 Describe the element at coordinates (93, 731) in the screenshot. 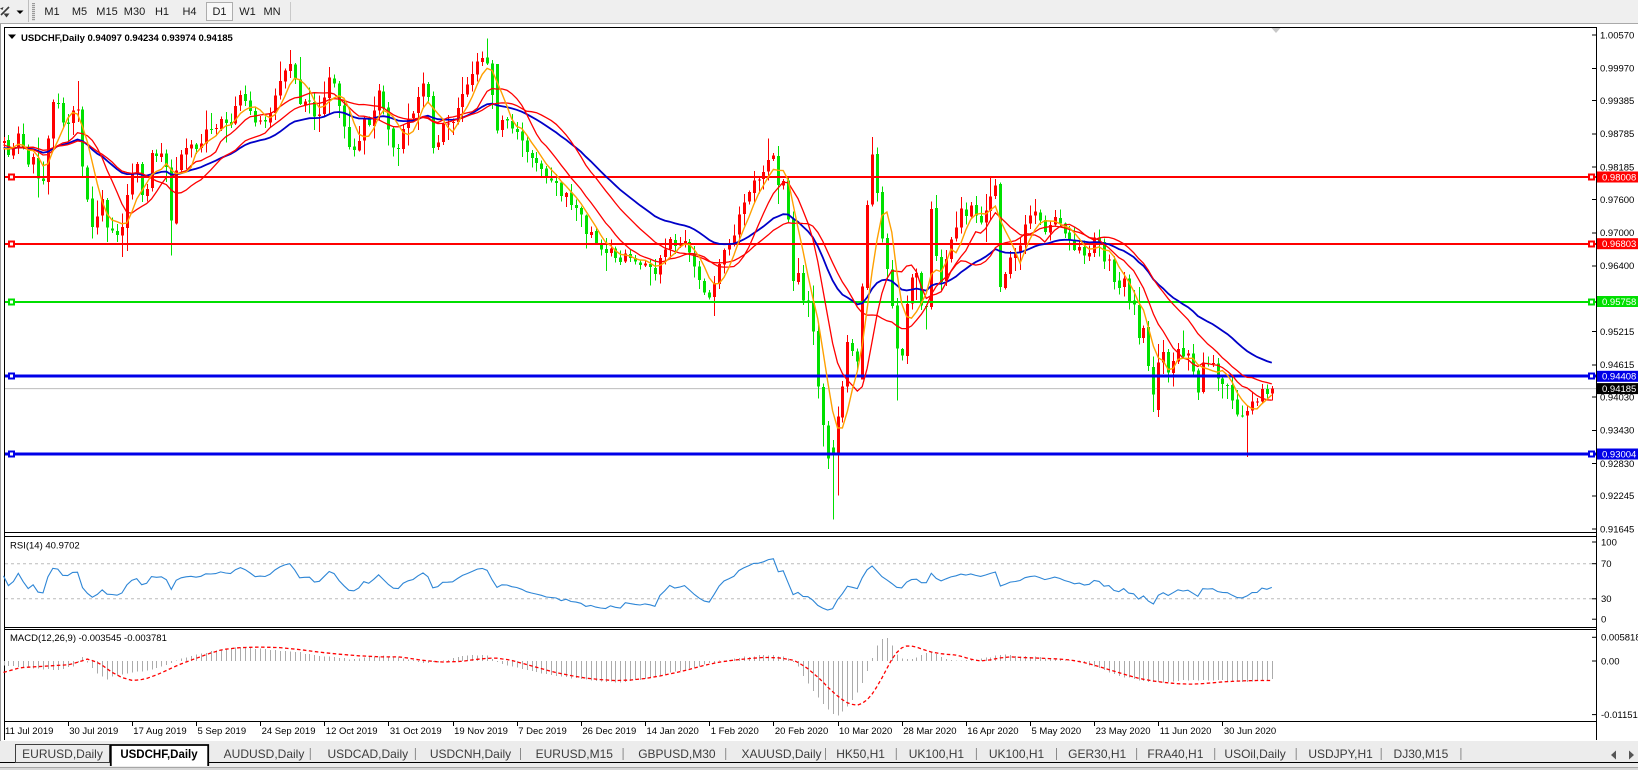

I see `svg-text: 30 Jul 2019` at that location.